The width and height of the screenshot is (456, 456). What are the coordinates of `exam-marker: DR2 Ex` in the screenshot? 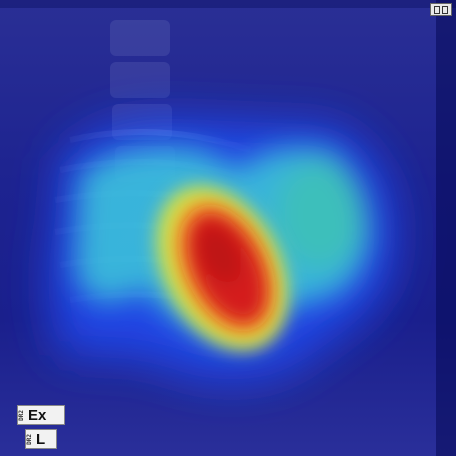 It's located at (41, 415).